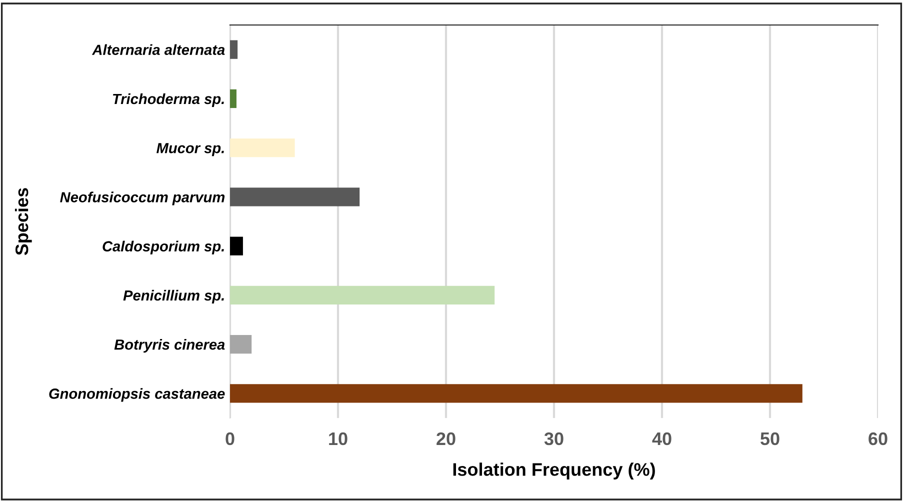  What do you see at coordinates (554, 439) in the screenshot?
I see `x-tick-label: 30` at bounding box center [554, 439].